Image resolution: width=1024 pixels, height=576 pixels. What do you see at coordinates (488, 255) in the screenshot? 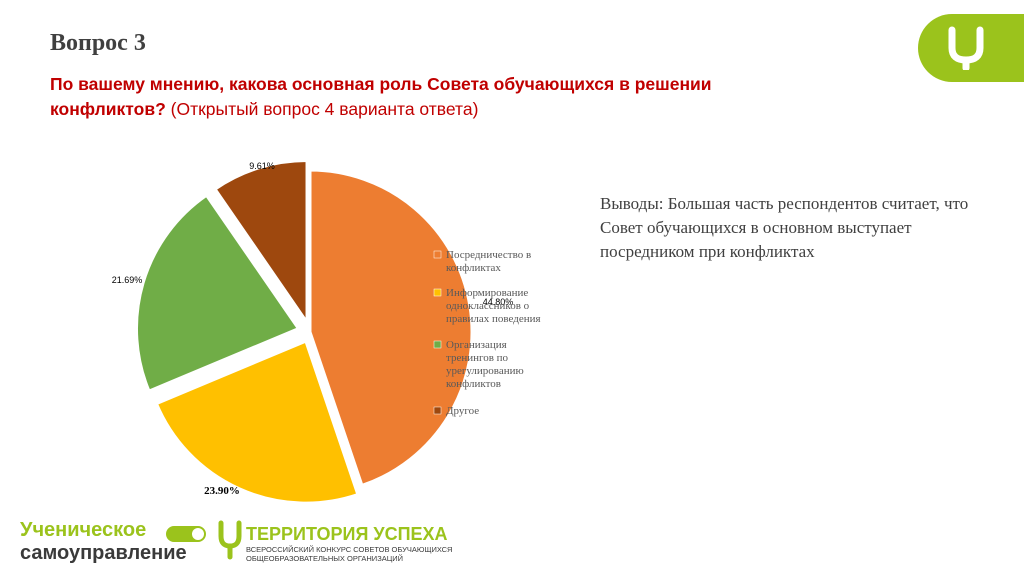
I see `legend-label-1: Посредничество в` at bounding box center [488, 255].